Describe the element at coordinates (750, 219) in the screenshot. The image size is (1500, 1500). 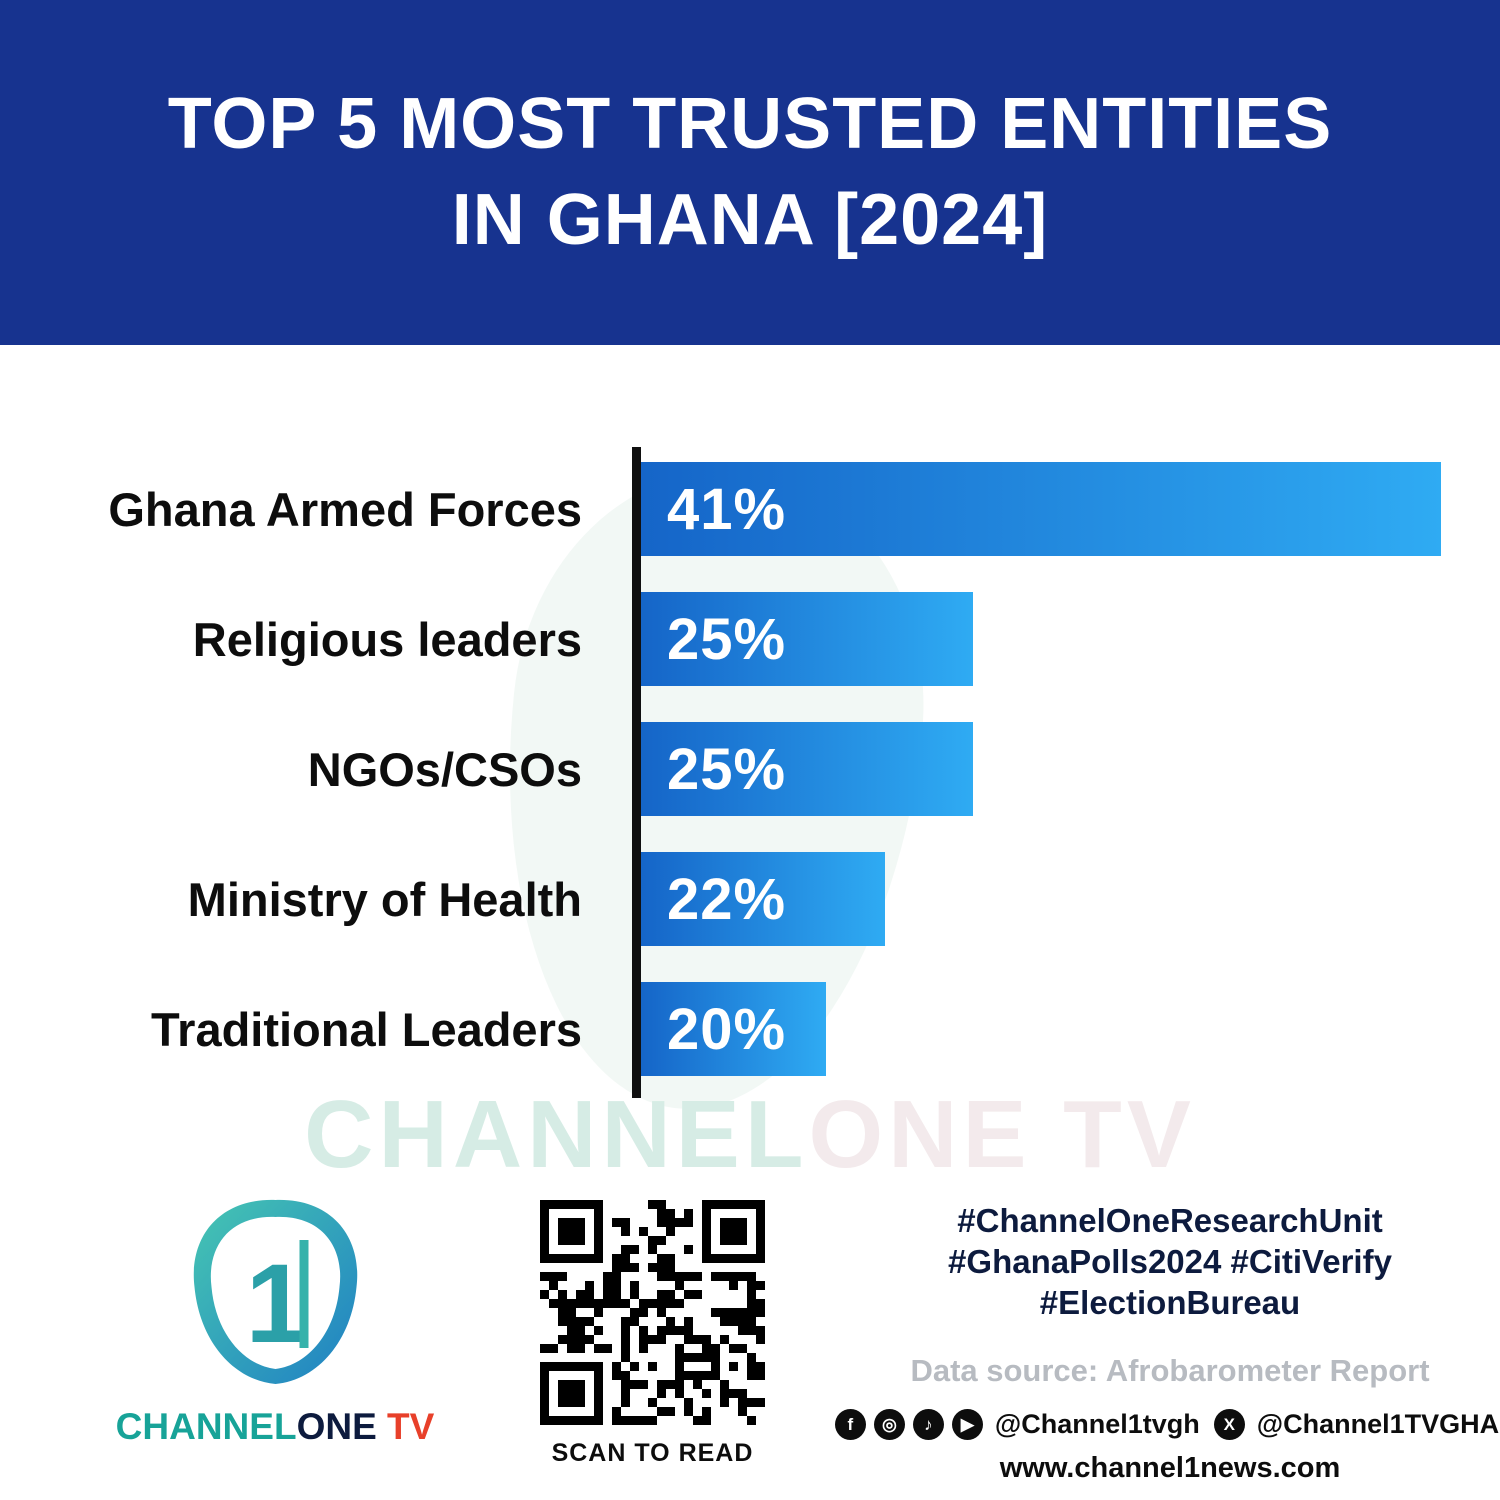
I see `page-title-line2: IN GHANA [2024]` at that location.